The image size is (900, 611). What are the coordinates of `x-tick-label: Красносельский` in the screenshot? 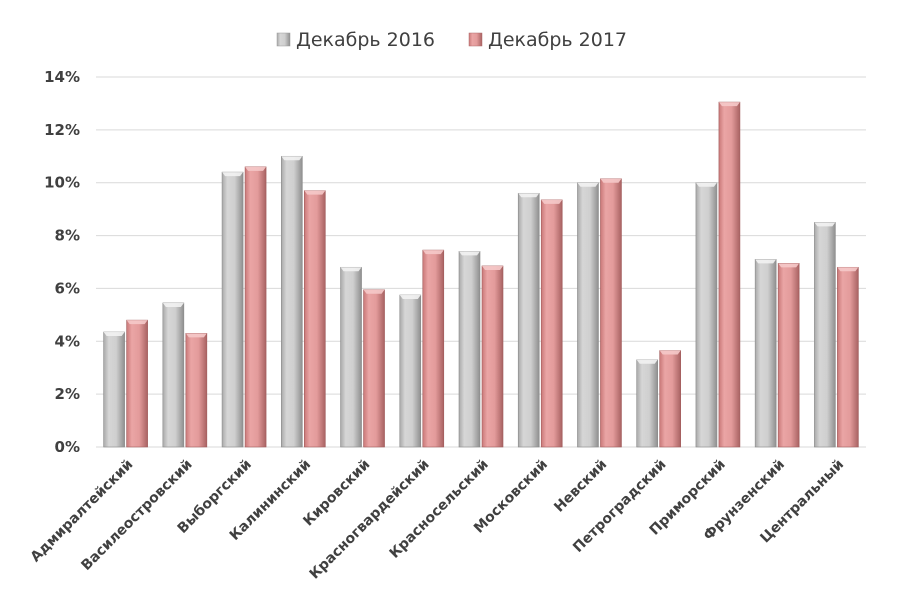 It's located at (439, 509).